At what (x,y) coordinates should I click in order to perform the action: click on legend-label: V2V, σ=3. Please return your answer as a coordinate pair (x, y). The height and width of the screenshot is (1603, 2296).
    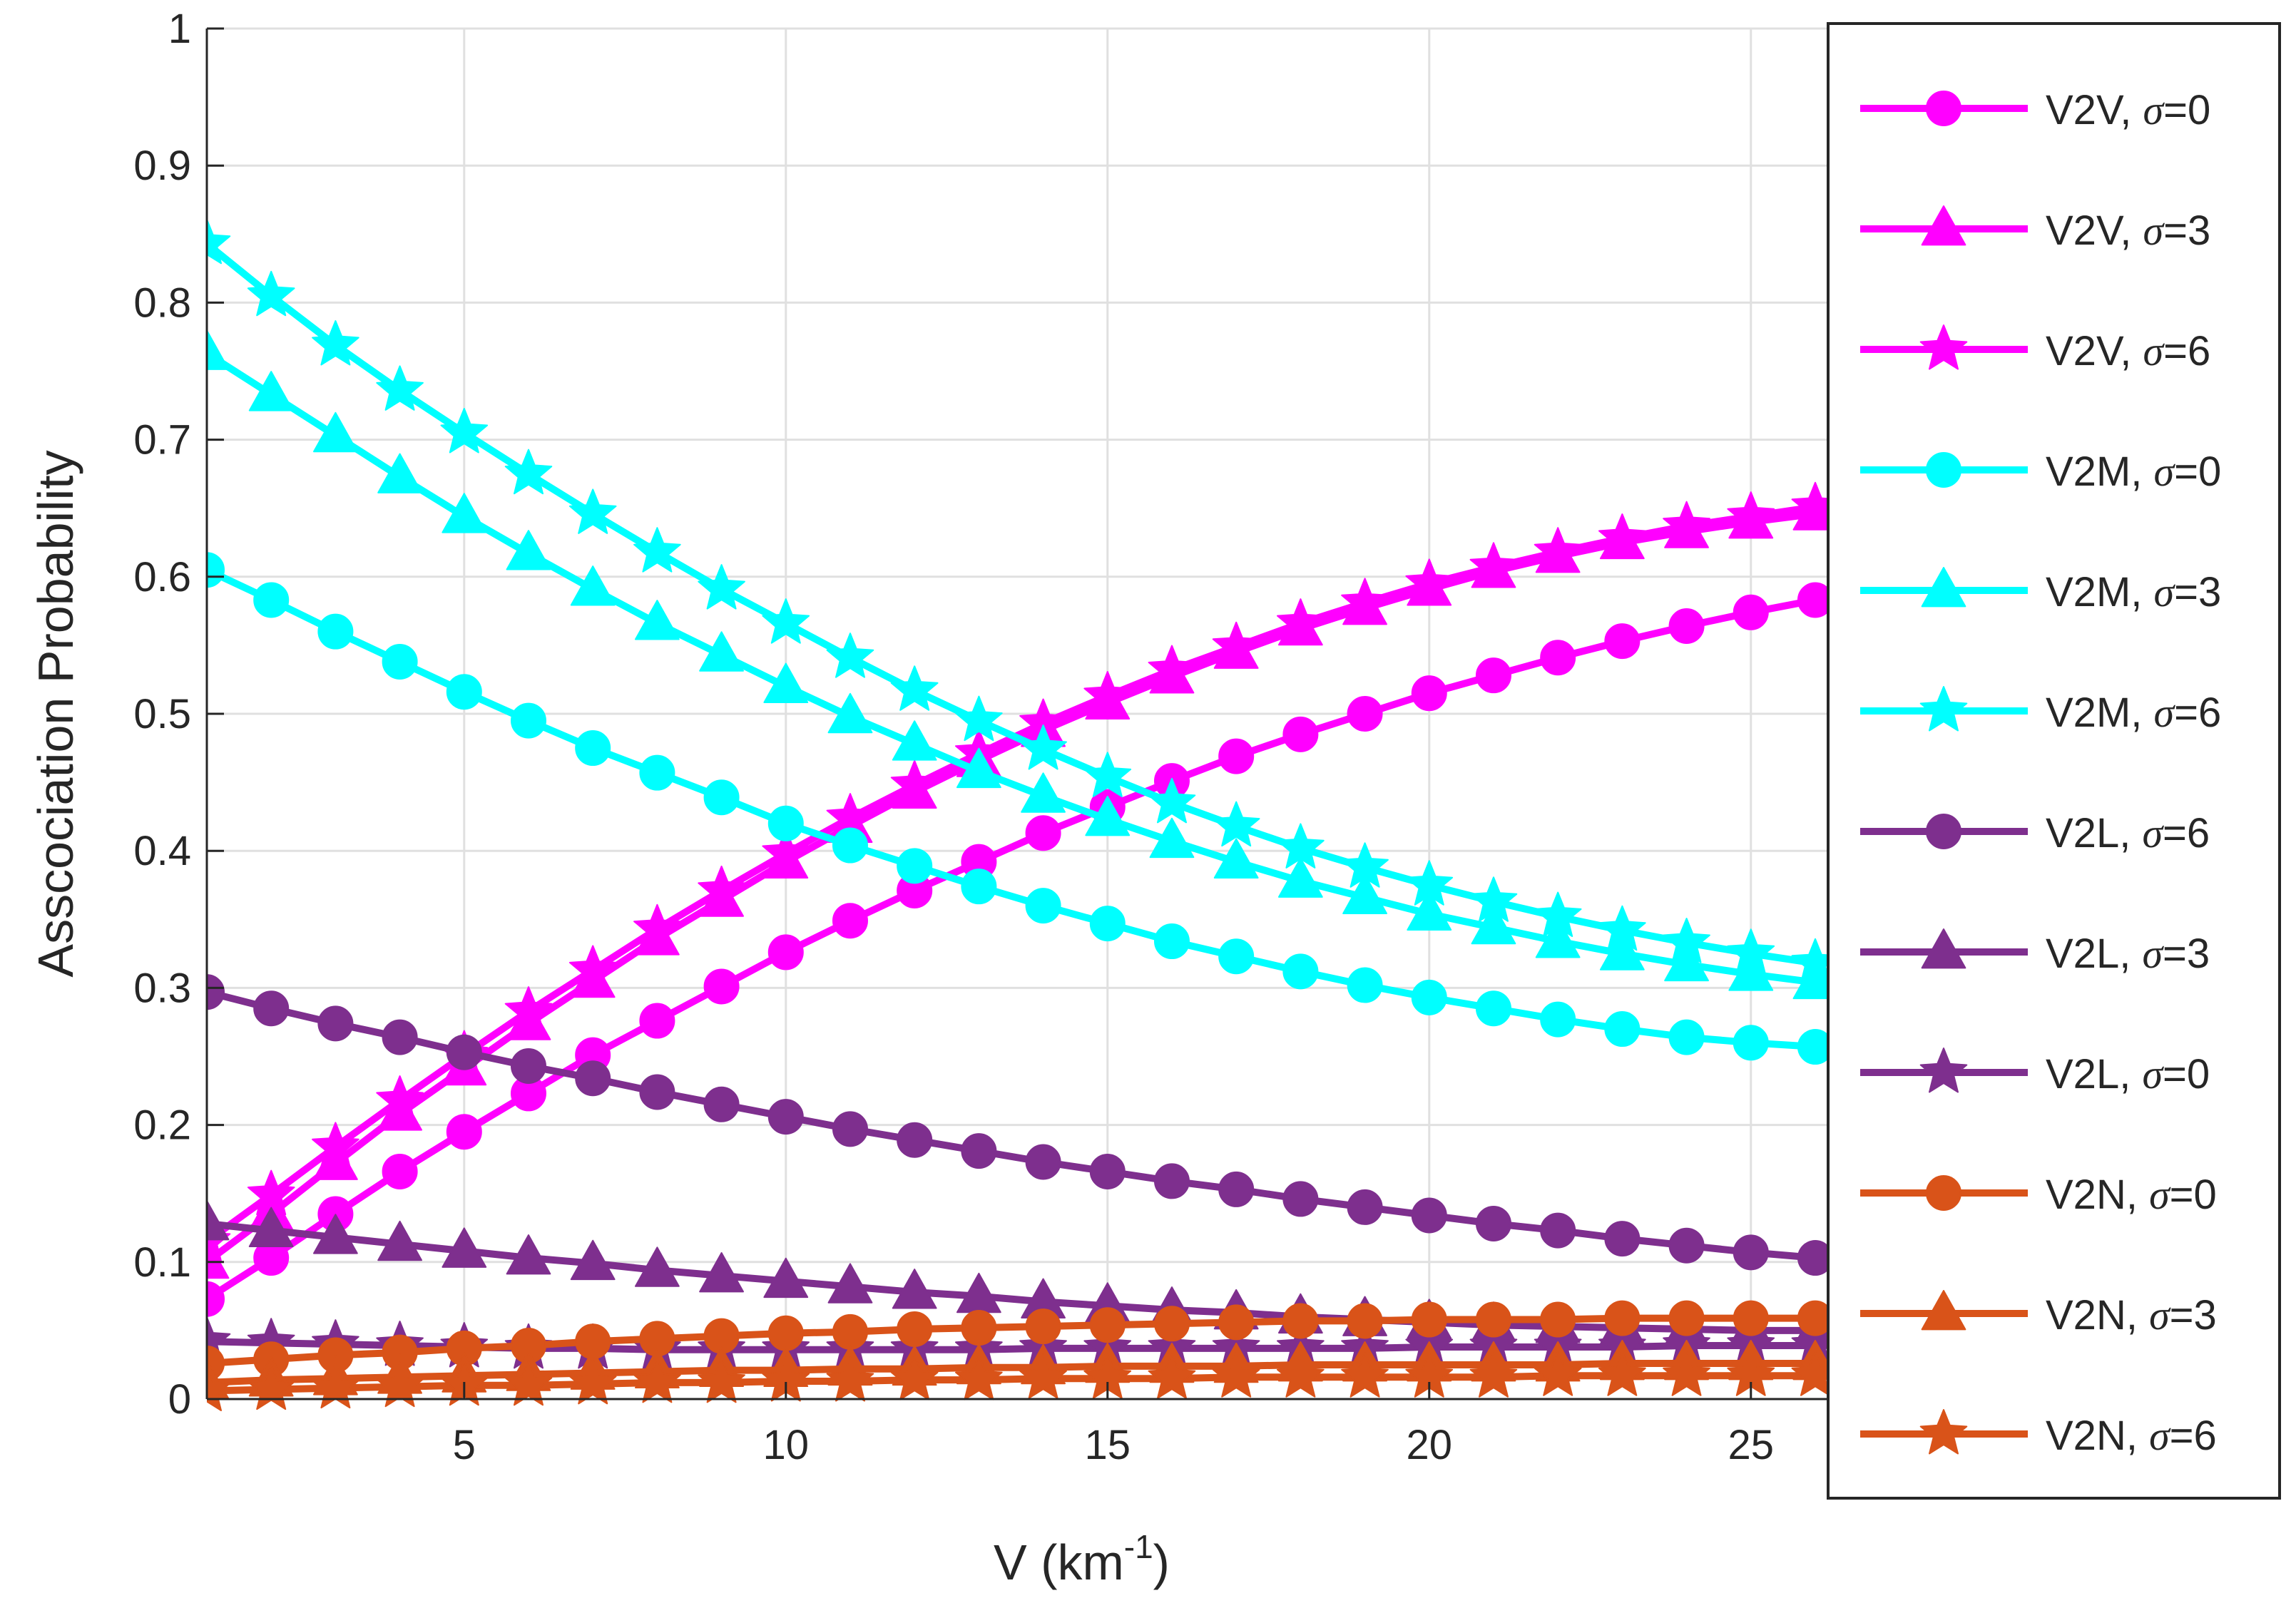
    Looking at the image, I should click on (2128, 231).